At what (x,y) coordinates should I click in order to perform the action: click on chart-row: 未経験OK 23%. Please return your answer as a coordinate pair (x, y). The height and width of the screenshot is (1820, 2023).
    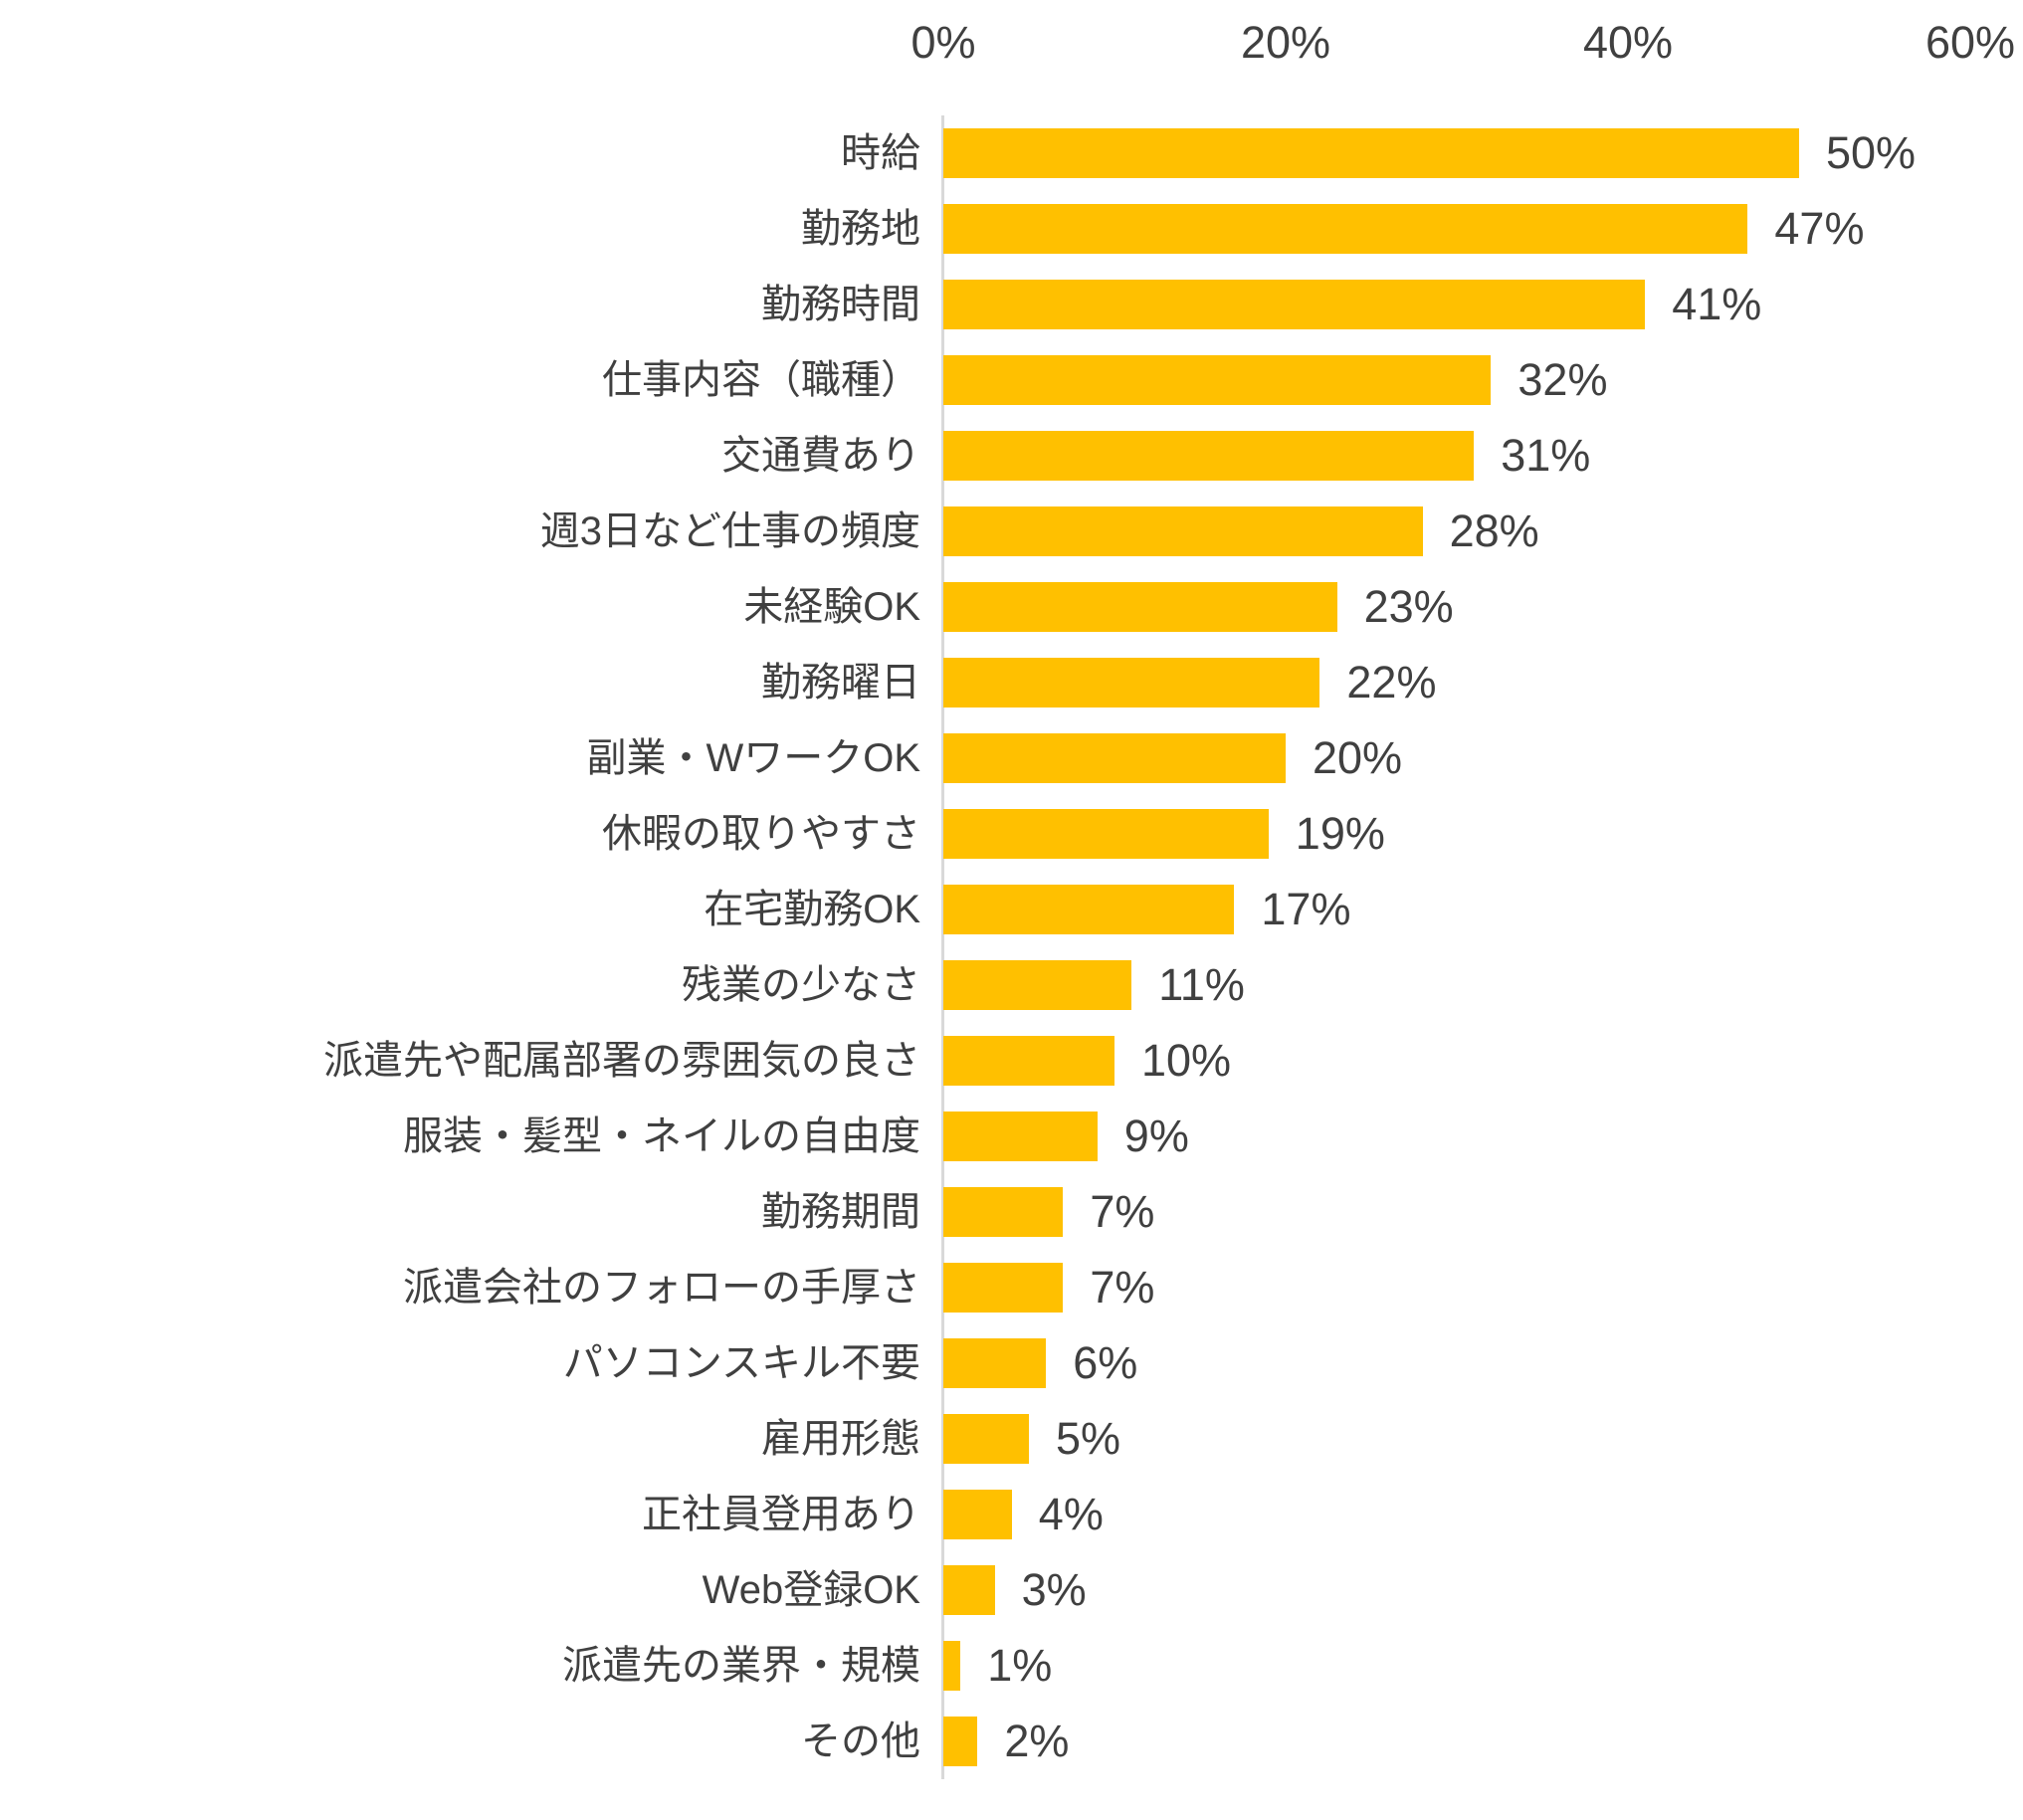
    Looking at the image, I should click on (1011, 607).